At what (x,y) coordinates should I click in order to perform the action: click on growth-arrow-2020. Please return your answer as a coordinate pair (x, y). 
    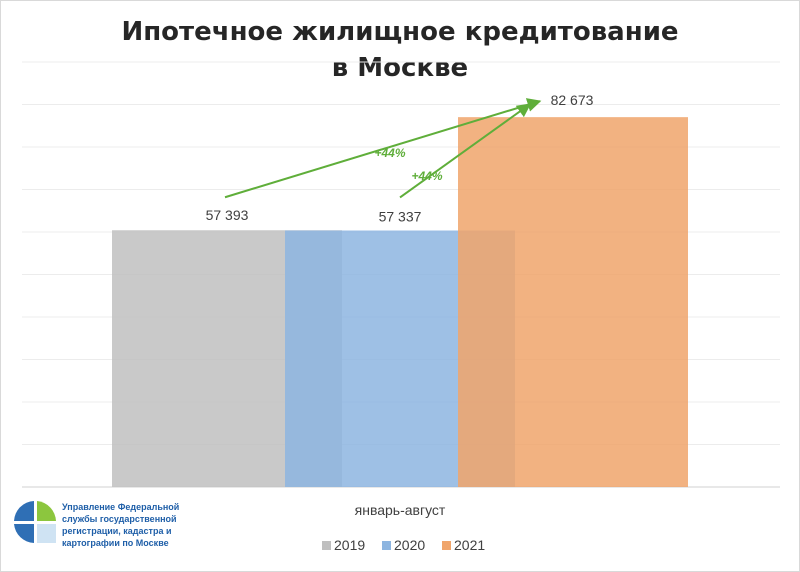
    Looking at the image, I should click on (465, 151).